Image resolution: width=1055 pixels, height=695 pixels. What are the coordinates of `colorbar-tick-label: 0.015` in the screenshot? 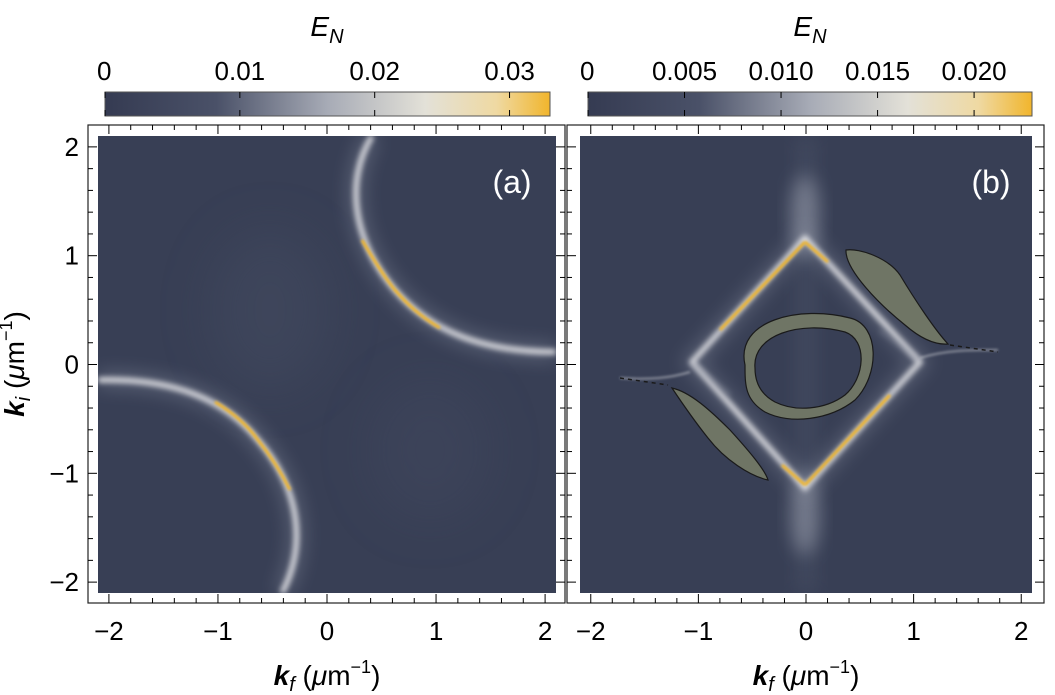 It's located at (877, 71).